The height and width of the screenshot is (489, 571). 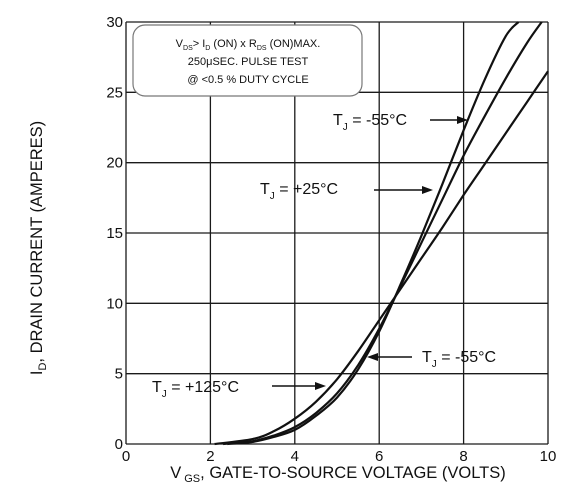 I want to click on y-tick-label-30: 30, so click(x=114, y=22).